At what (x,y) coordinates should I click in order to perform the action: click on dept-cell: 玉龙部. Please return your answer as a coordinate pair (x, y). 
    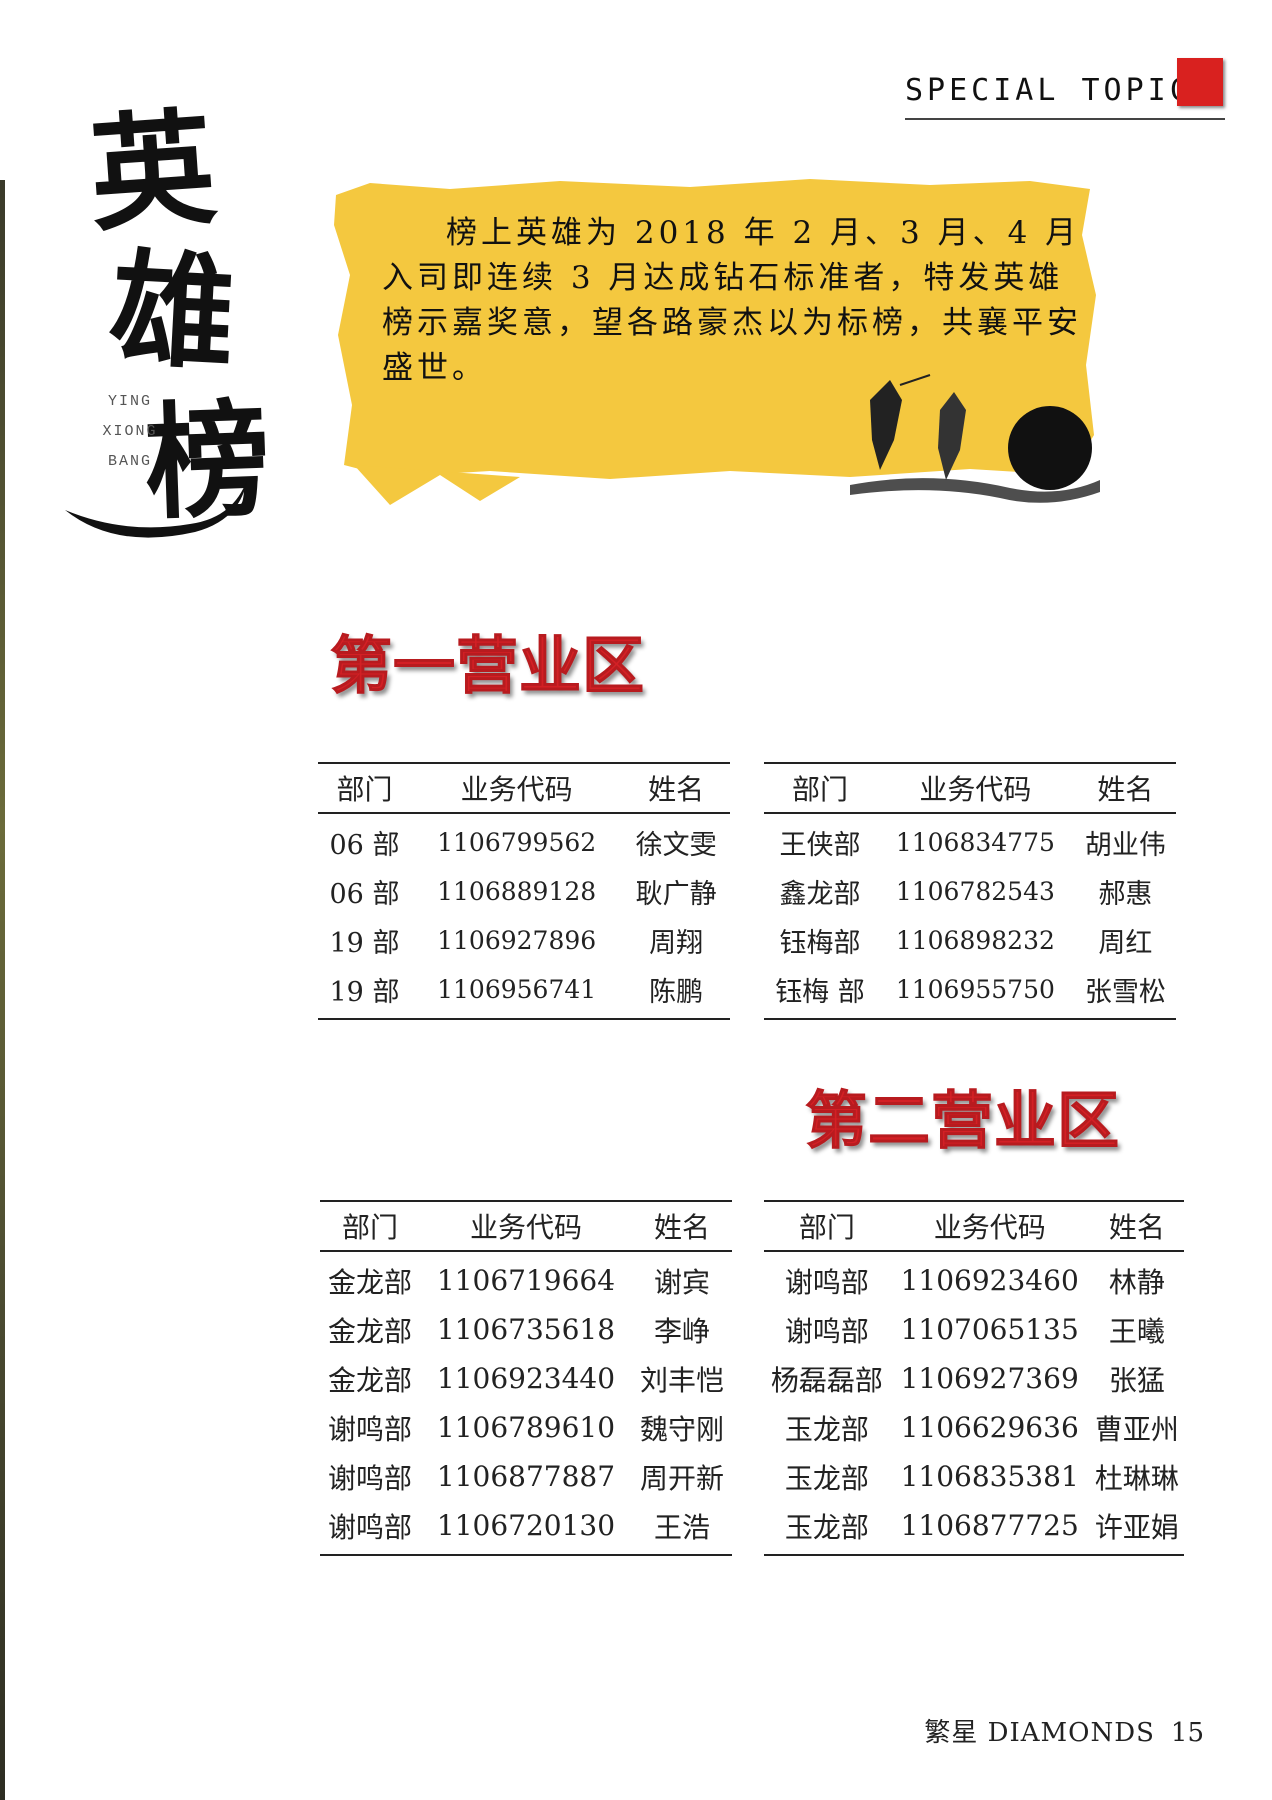
    Looking at the image, I should click on (827, 1528).